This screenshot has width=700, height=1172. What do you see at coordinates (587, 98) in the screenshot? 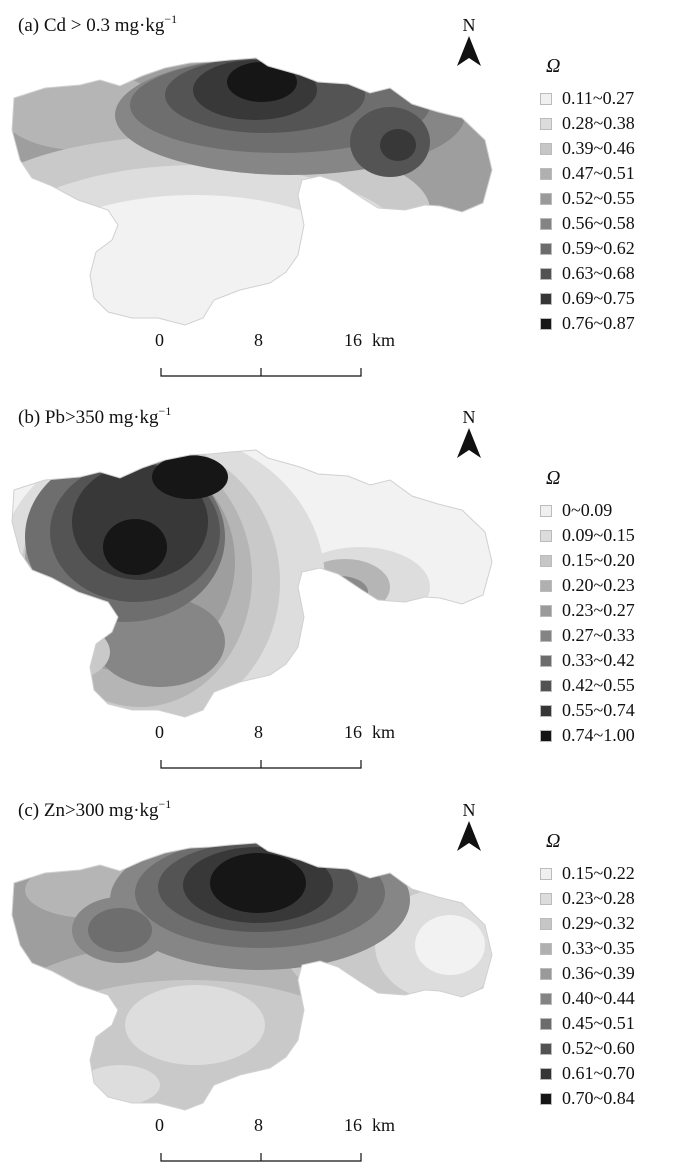
I see `legend-item: 0.11~0.27` at bounding box center [587, 98].